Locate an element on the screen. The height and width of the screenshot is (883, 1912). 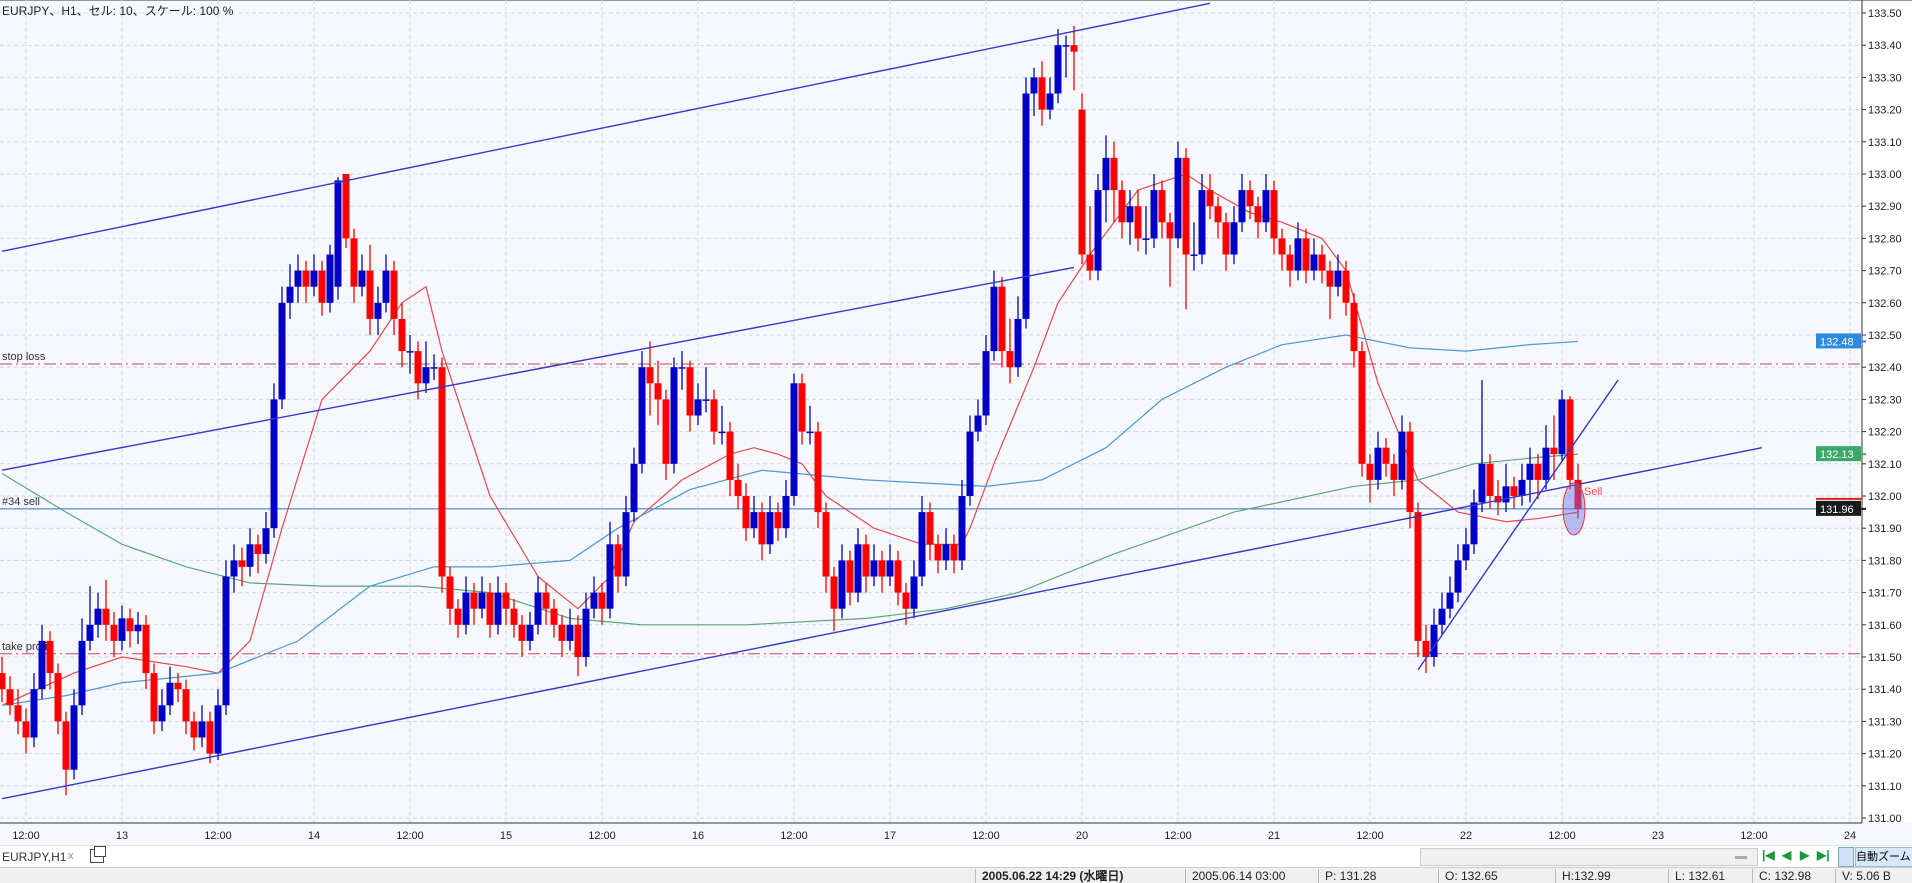
scroll-thumb is located at coordinates (1741, 857).